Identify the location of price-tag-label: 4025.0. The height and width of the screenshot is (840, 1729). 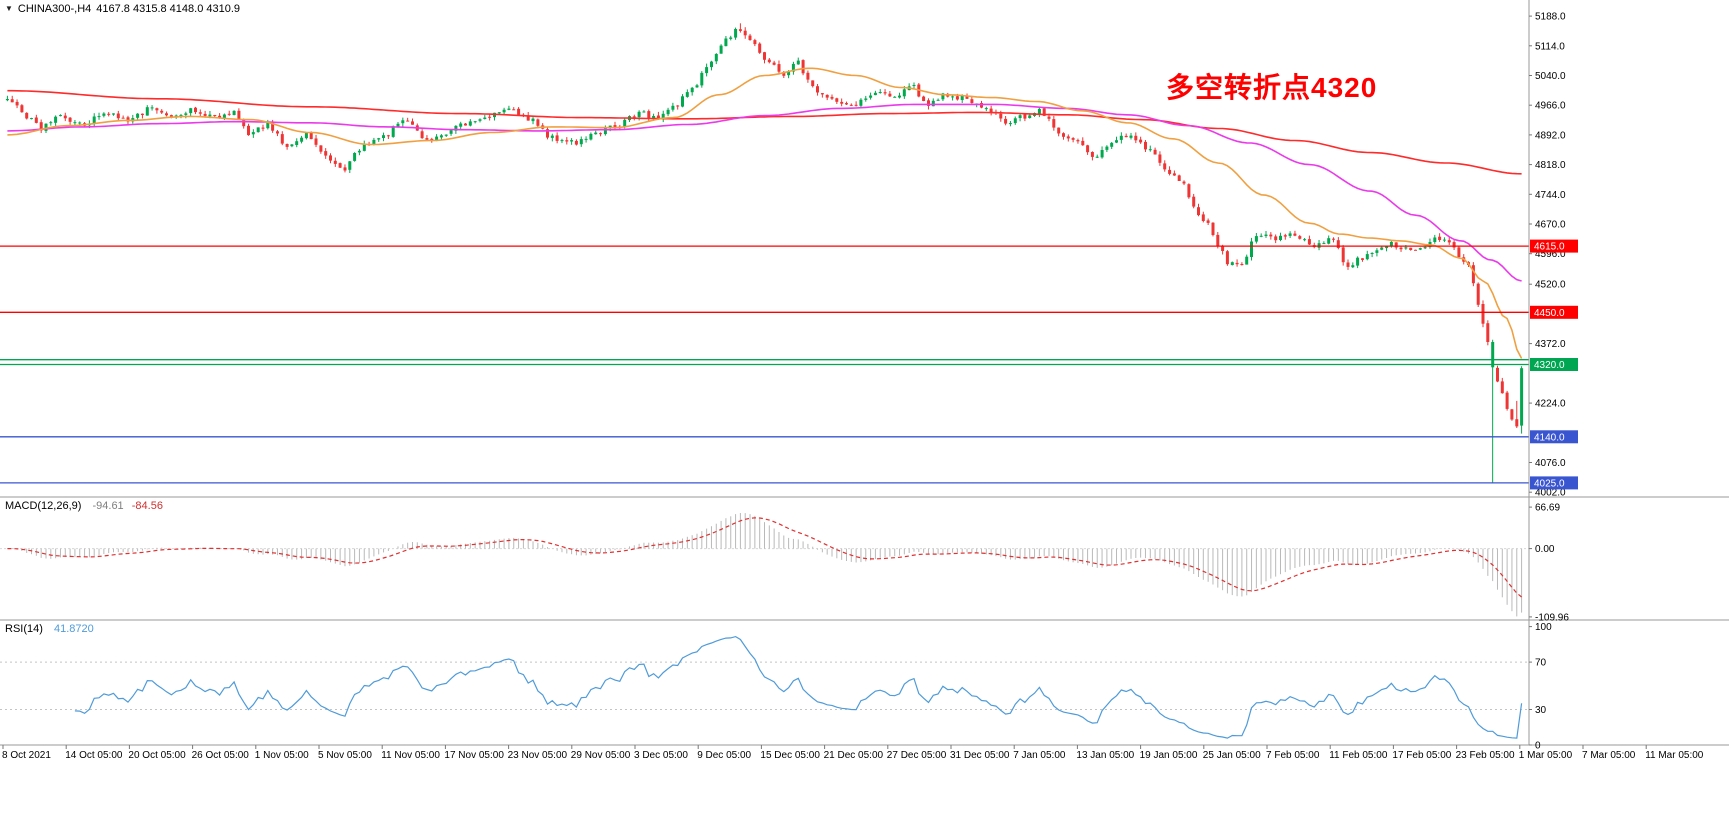
(1549, 483).